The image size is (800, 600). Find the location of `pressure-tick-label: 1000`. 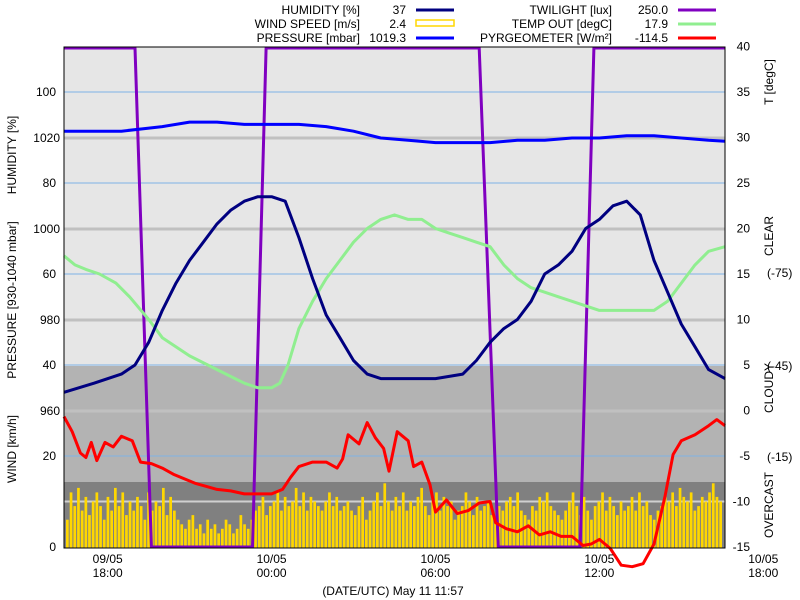

pressure-tick-label: 1000 is located at coordinates (46, 229).